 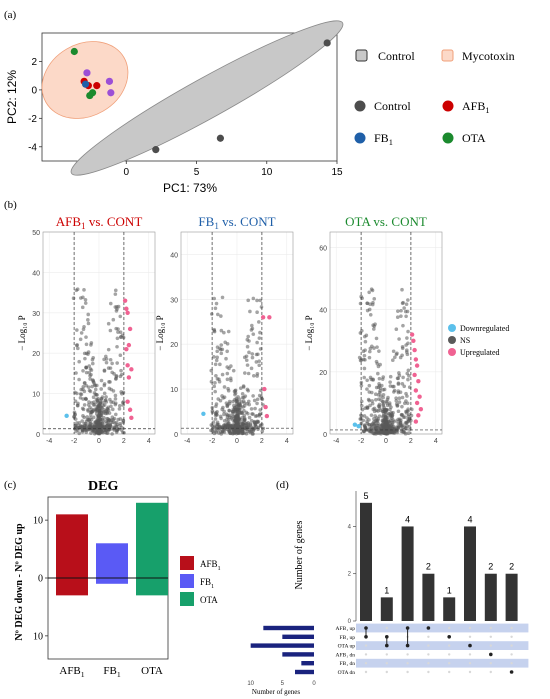 I want to click on volcano-y-tick-label: 60, so click(x=323, y=249).